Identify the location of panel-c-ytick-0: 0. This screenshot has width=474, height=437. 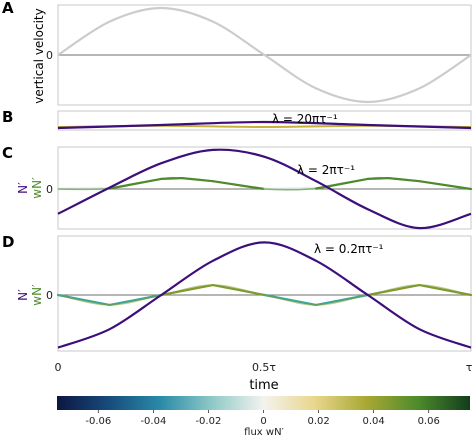
(49, 189).